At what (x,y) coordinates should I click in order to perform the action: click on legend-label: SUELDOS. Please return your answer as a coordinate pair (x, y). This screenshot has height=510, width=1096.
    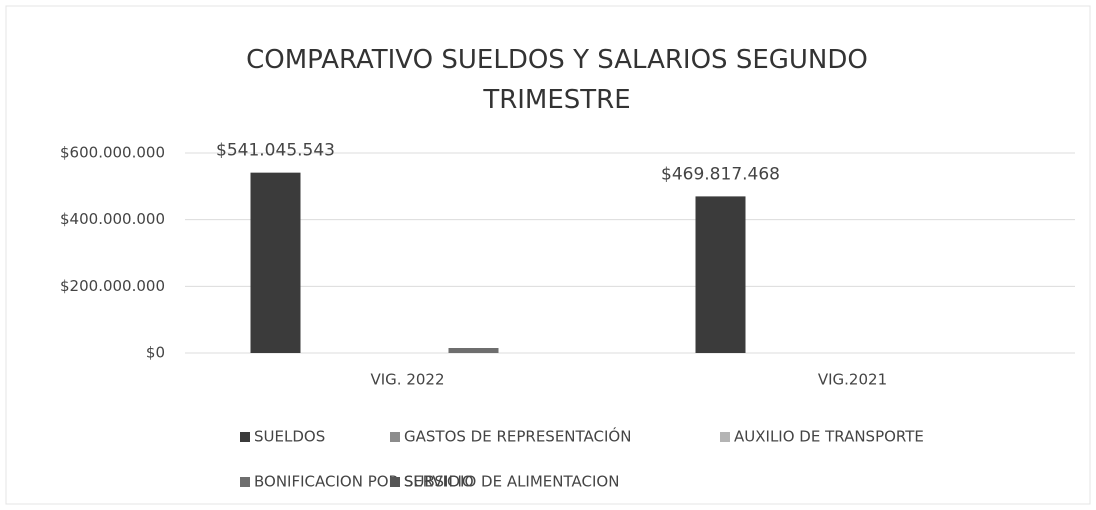
    Looking at the image, I should click on (289, 437).